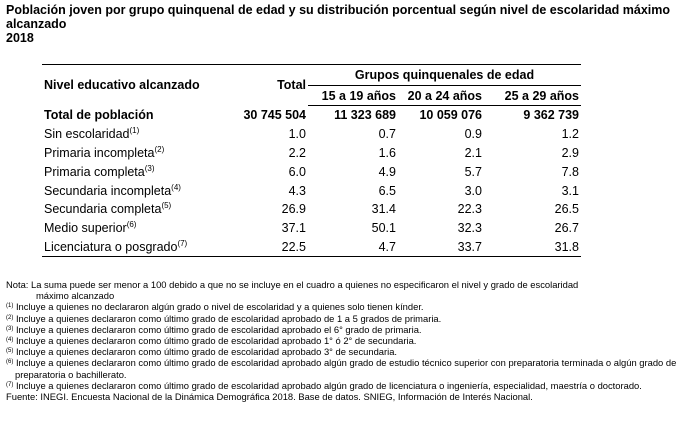 The width and height of the screenshot is (683, 431). I want to click on footnote-mark: (2), so click(10, 317).